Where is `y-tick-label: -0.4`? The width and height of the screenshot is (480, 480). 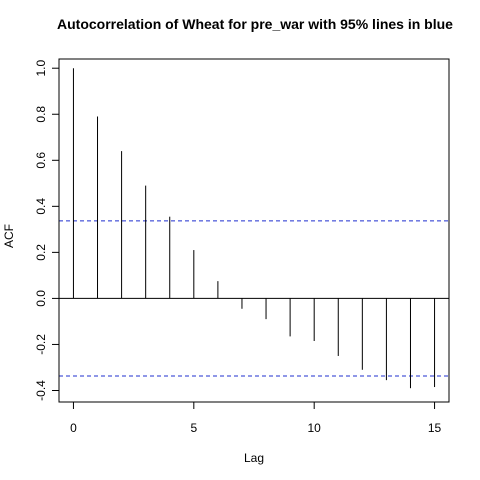 y-tick-label: -0.4 is located at coordinates (41, 390).